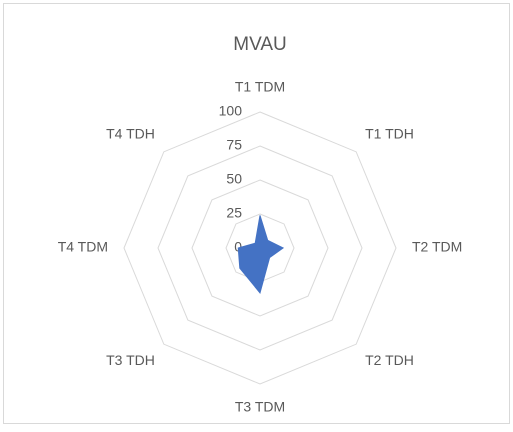 This screenshot has width=513, height=432. What do you see at coordinates (130, 134) in the screenshot?
I see `category-label: T4 TDH` at bounding box center [130, 134].